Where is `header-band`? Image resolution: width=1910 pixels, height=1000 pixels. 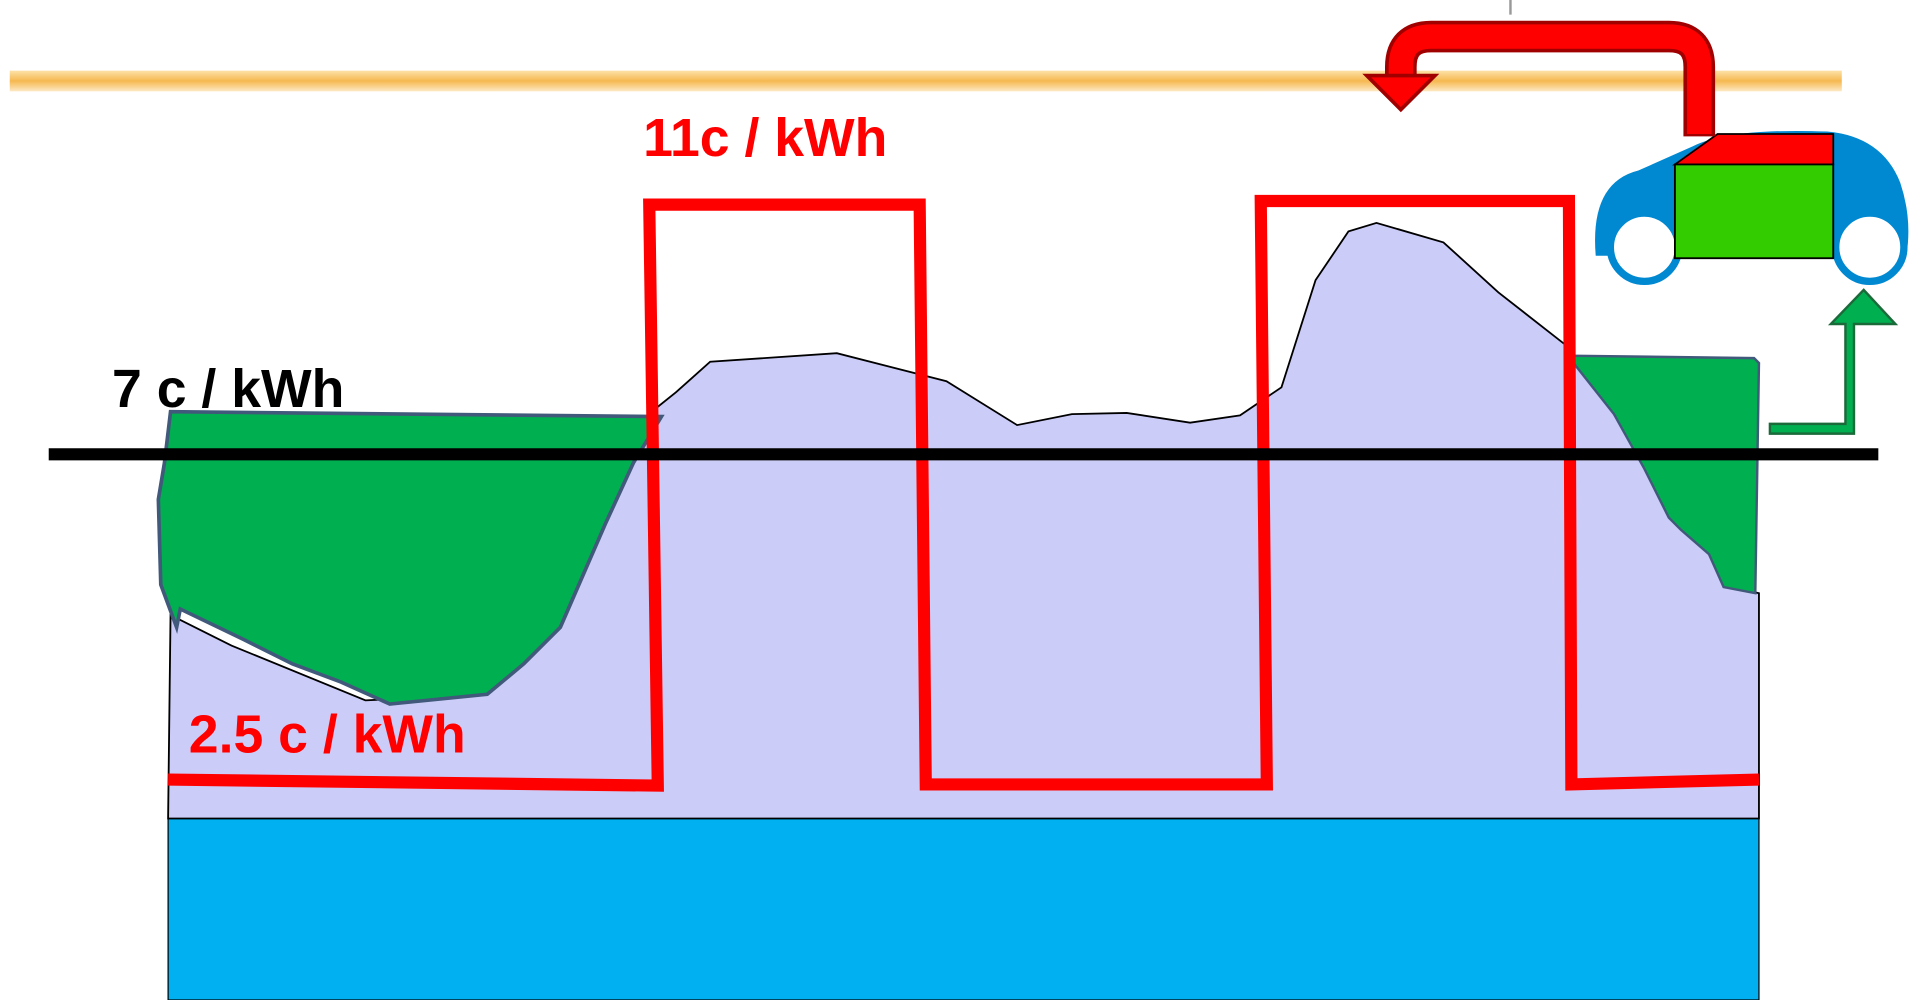 header-band is located at coordinates (925, 81).